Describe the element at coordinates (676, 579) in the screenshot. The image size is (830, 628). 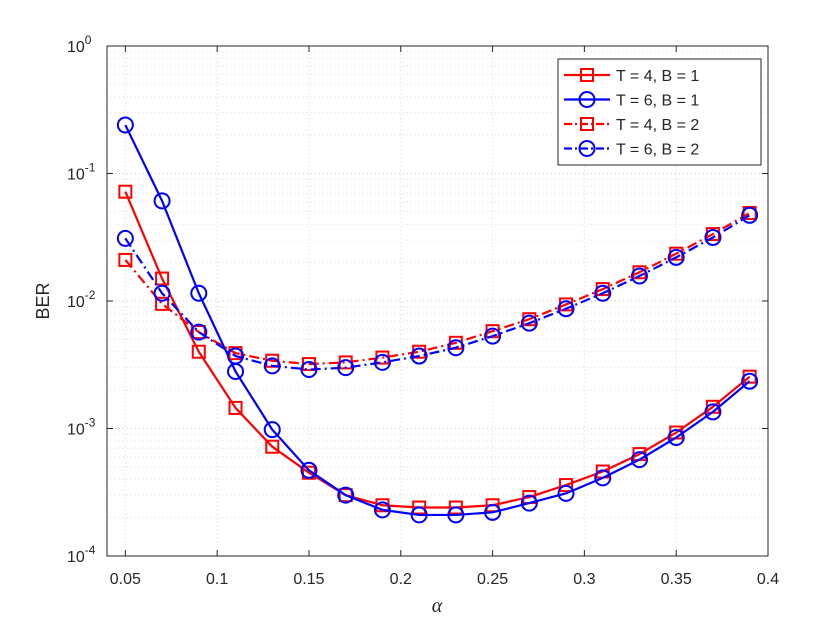
I see `x-tick-label: 0.35` at that location.